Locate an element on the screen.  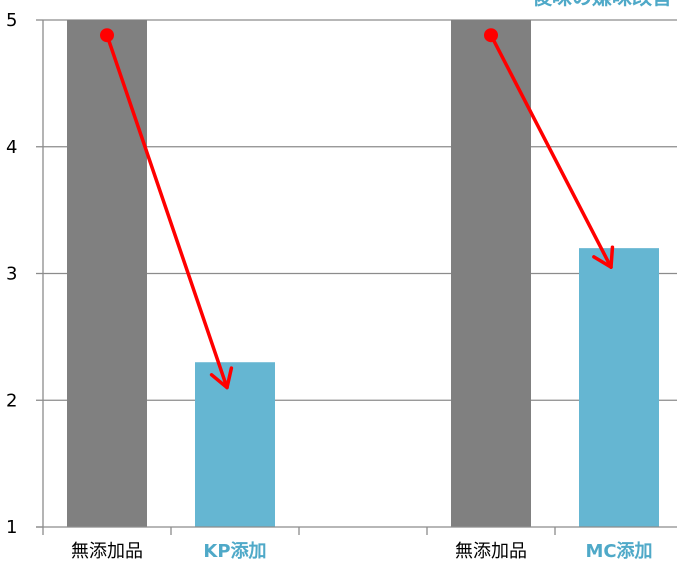
y-tick-label: 4 is located at coordinates (11, 147).